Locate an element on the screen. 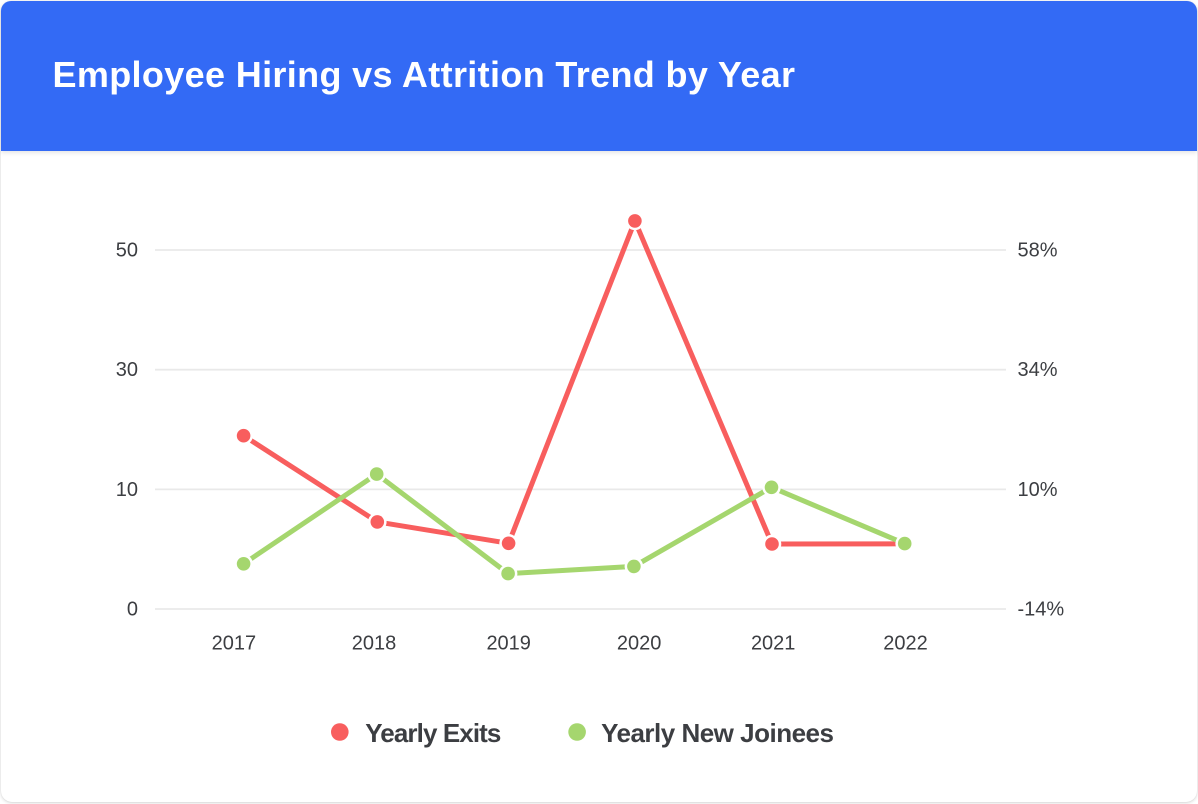  svg-text: 30 is located at coordinates (127, 370).